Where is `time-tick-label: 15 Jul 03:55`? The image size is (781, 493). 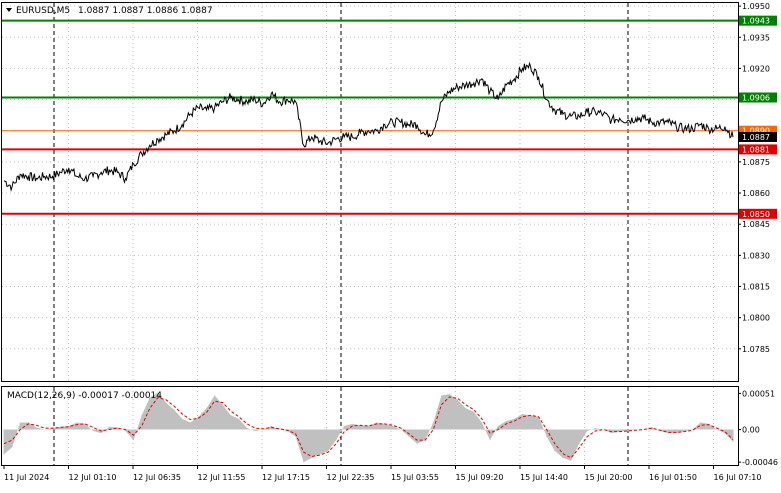 time-tick-label: 15 Jul 03:55 is located at coordinates (415, 477).